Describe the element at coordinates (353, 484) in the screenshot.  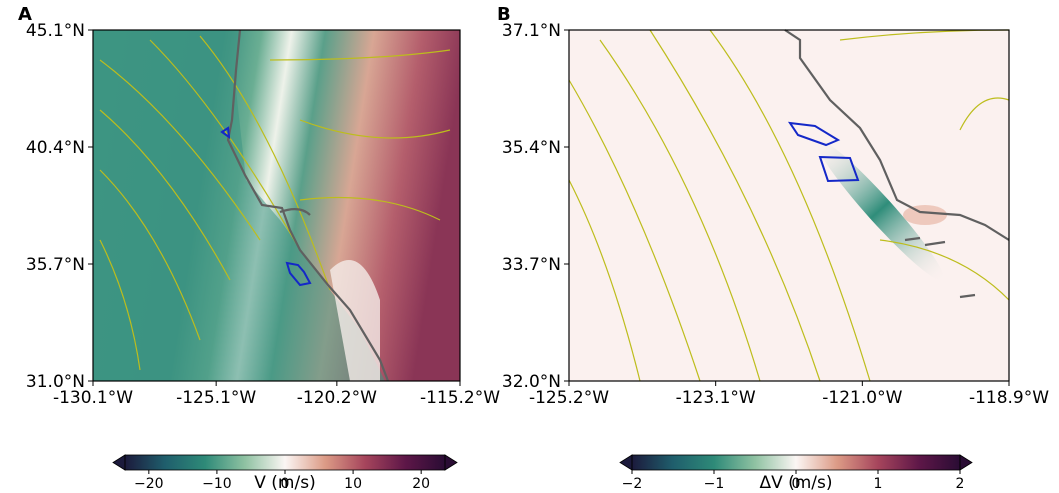
I see `colorbar-tick-label: 10` at that location.